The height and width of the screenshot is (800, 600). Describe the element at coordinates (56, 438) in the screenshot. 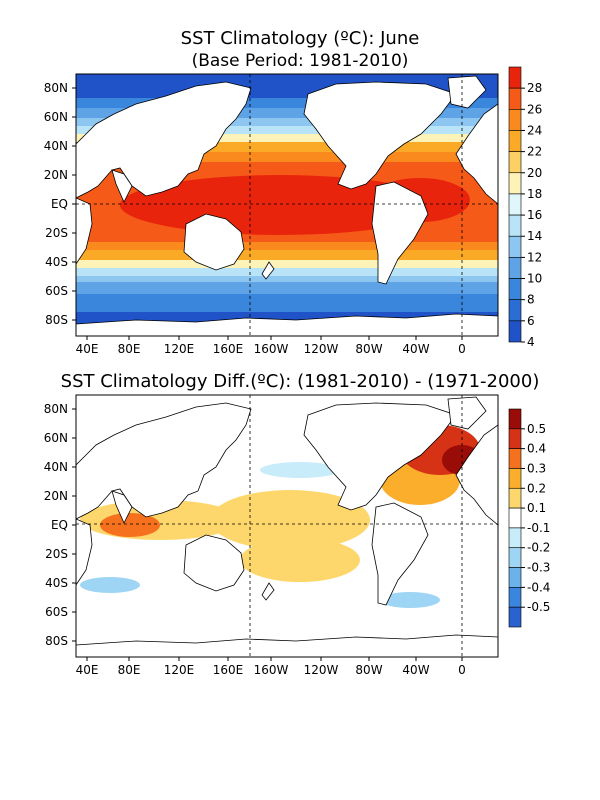

I see `panel2-lat-label: 60N` at that location.